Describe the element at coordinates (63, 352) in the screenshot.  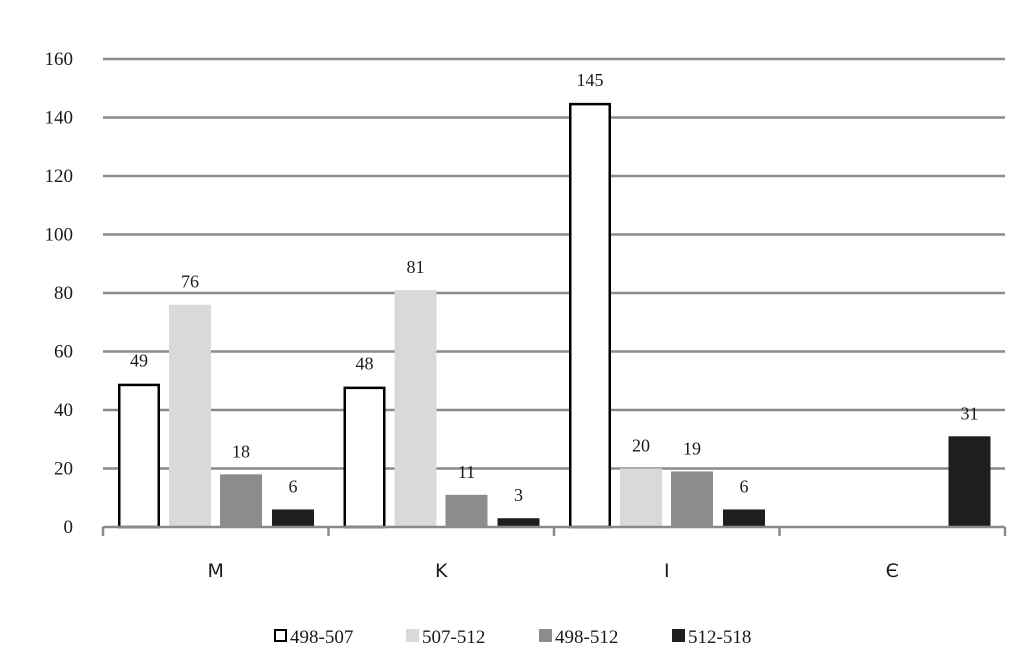
I see `y-tick-label: 60` at that location.